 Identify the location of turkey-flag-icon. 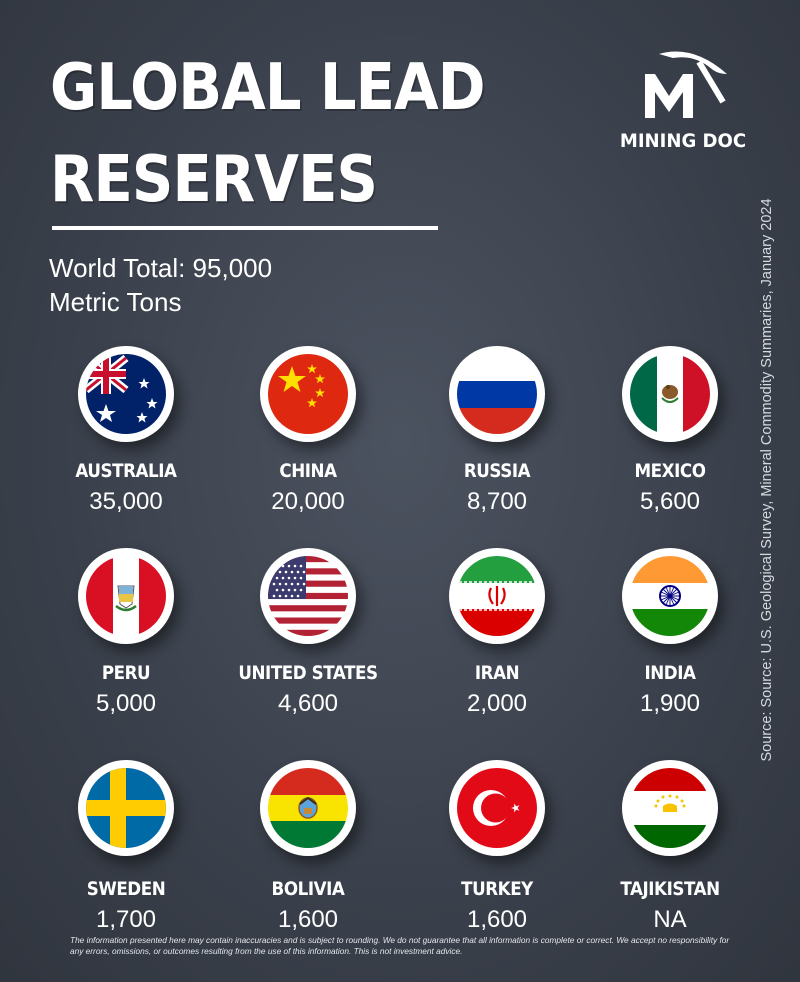
(497, 808).